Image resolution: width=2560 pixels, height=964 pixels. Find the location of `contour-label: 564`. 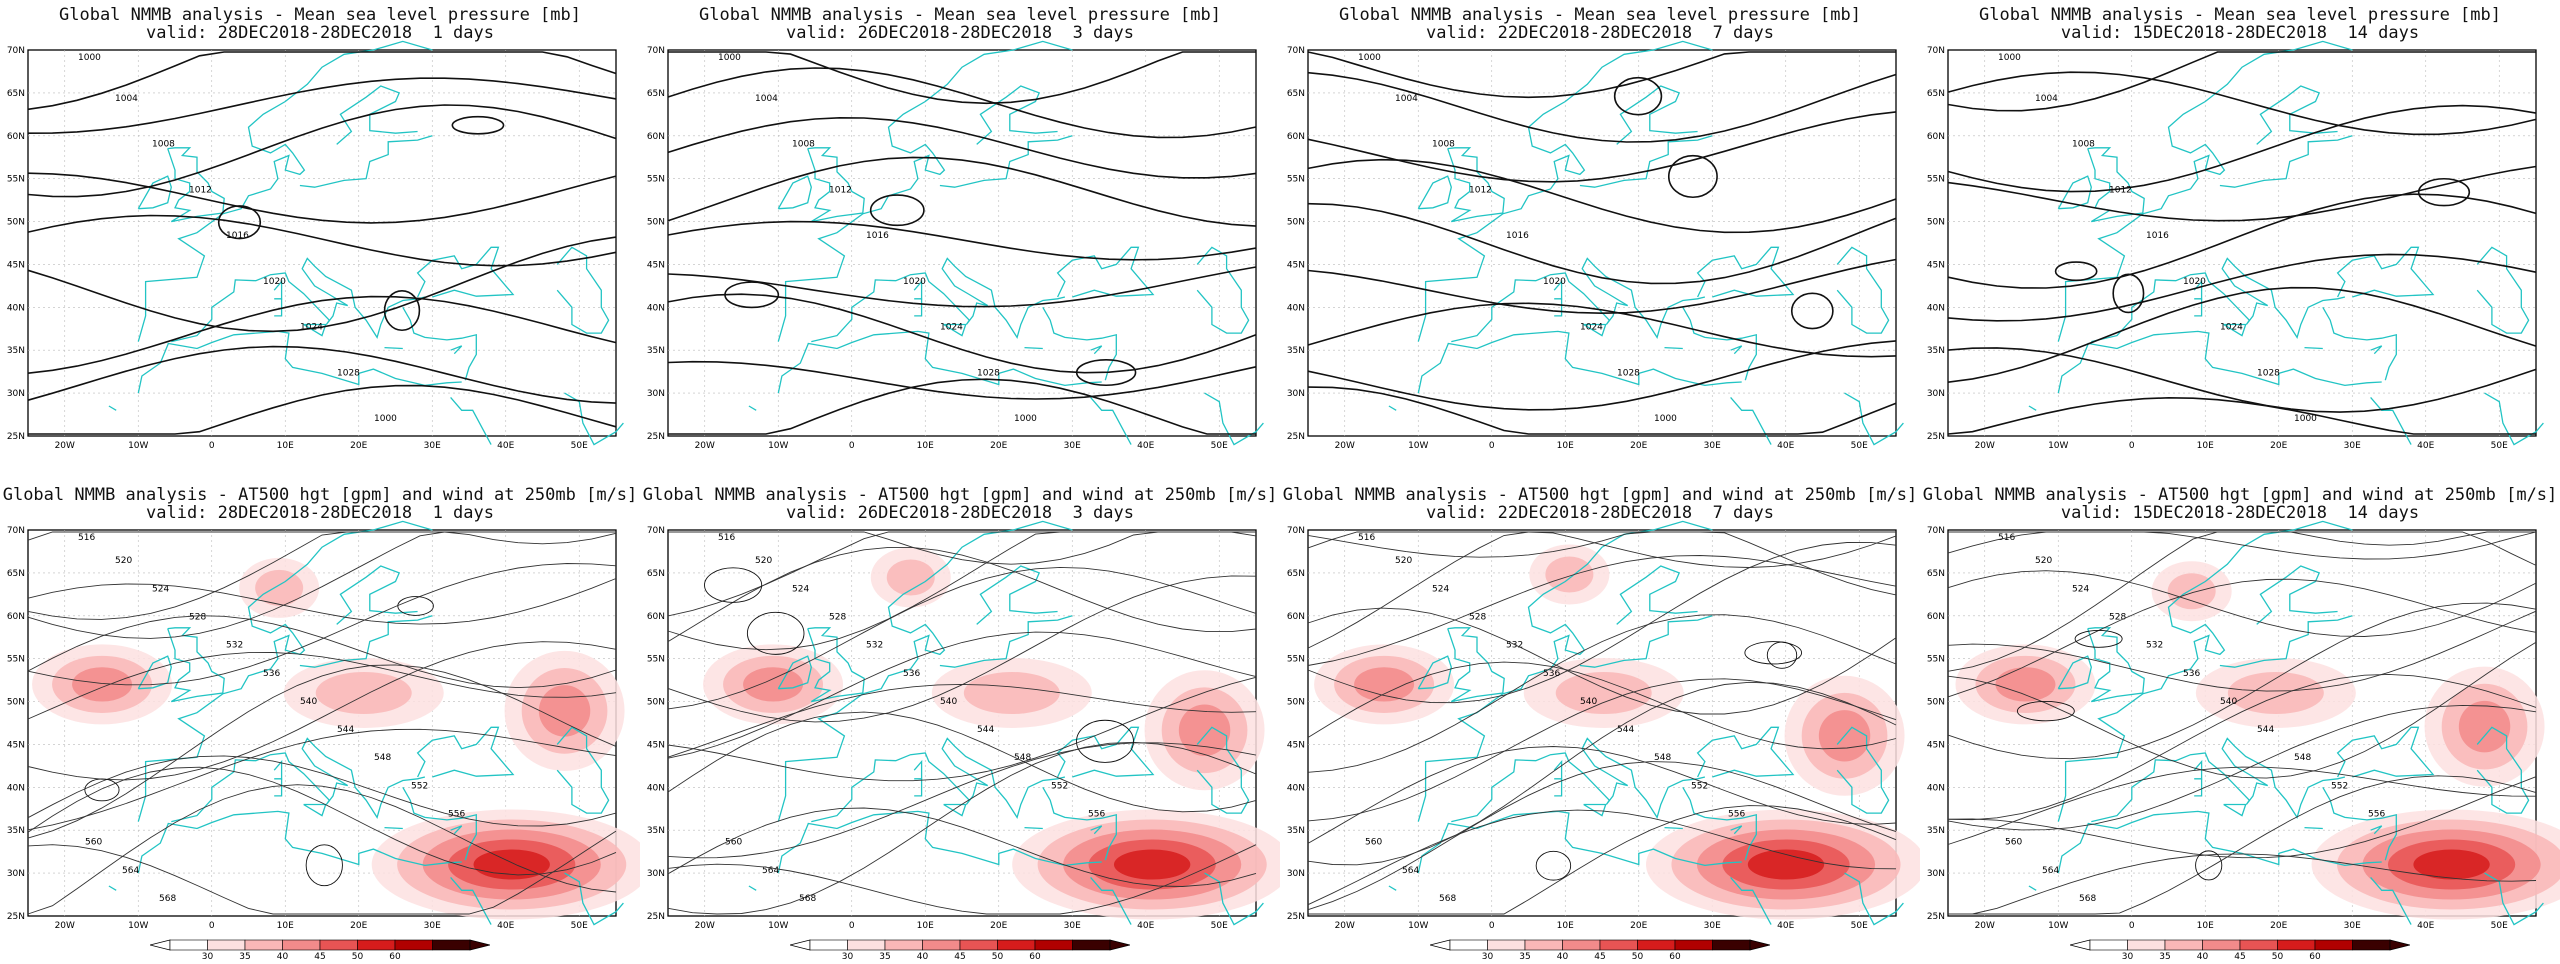

contour-label: 564 is located at coordinates (2050, 871).